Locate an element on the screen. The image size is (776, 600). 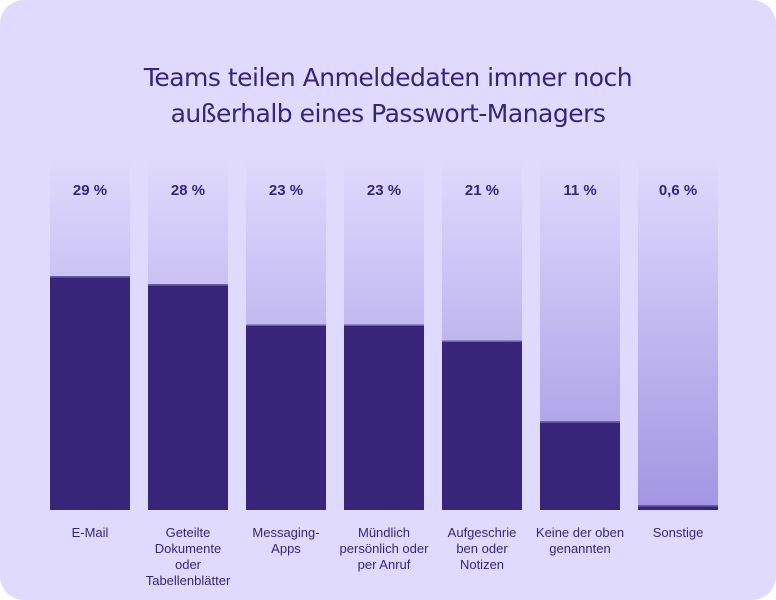
category-label-line: Geteilte is located at coordinates (188, 532).